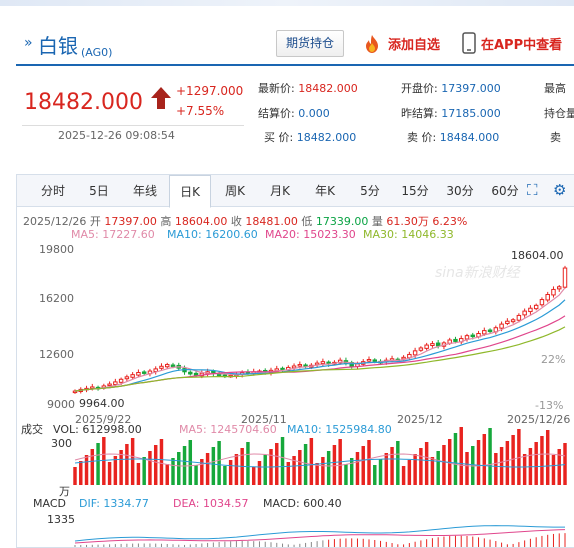  What do you see at coordinates (532, 190) in the screenshot?
I see `fullscreen-icon: ⛶` at bounding box center [532, 190].